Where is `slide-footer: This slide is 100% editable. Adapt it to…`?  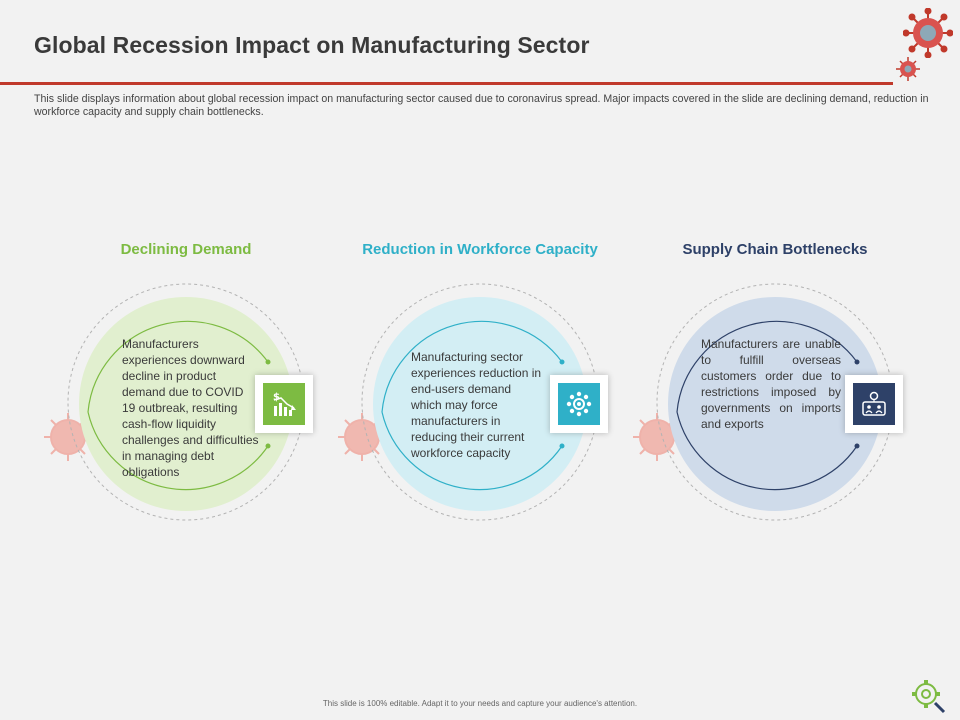
slide-footer: This slide is 100% editable. Adapt it to… is located at coordinates (480, 703).